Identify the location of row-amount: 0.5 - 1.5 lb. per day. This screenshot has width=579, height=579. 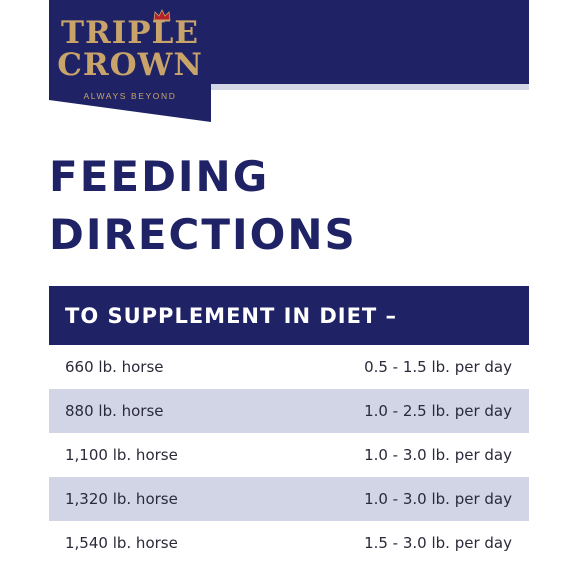
(438, 367).